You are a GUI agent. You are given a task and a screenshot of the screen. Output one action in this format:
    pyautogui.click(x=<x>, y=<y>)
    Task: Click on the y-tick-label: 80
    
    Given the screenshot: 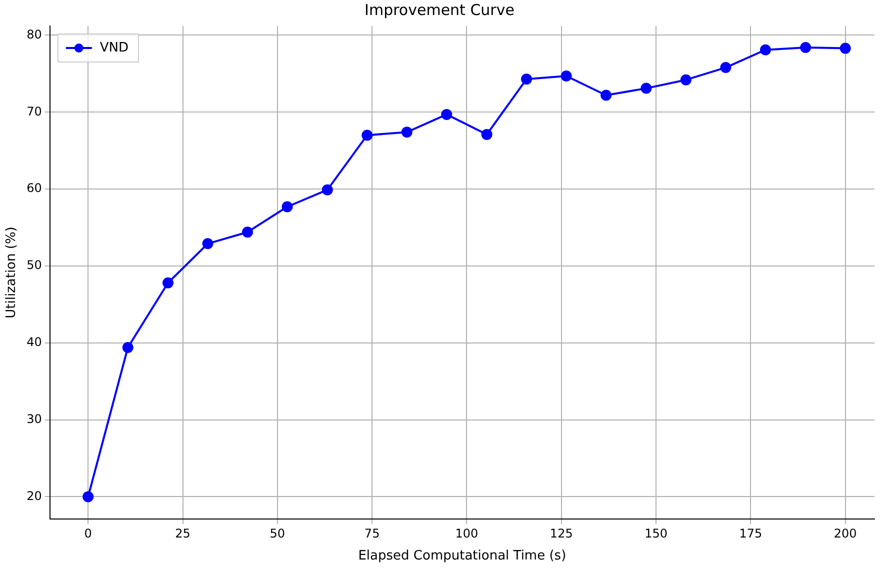 What is the action you would take?
    pyautogui.click(x=34, y=34)
    